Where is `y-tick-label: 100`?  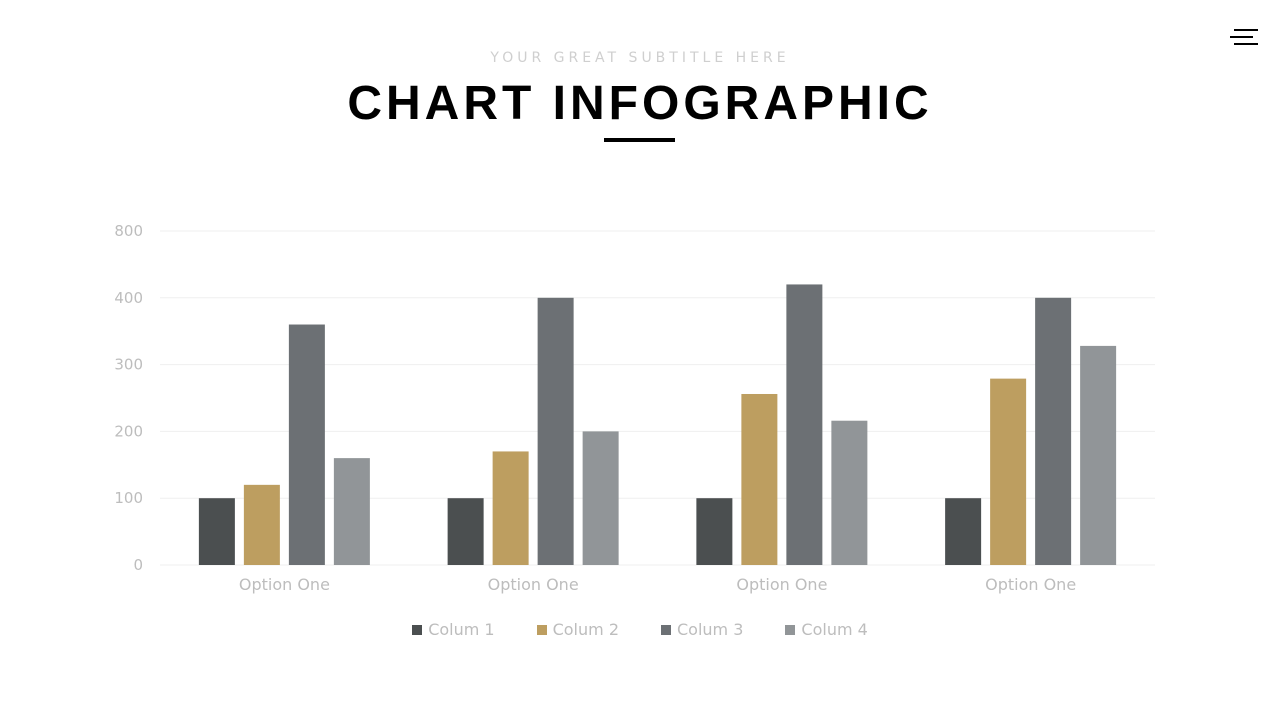 y-tick-label: 100 is located at coordinates (128, 498).